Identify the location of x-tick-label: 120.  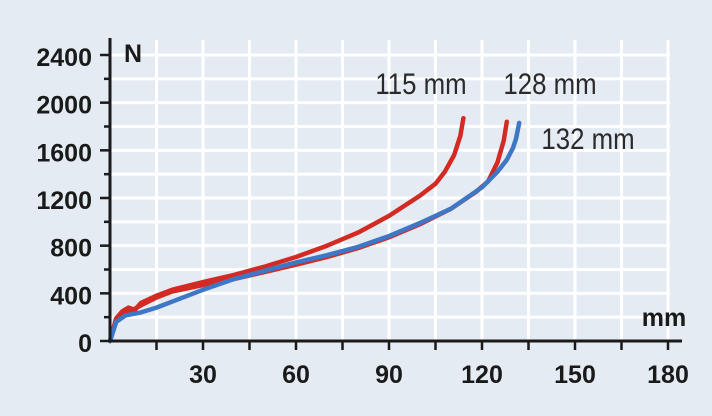
(482, 375).